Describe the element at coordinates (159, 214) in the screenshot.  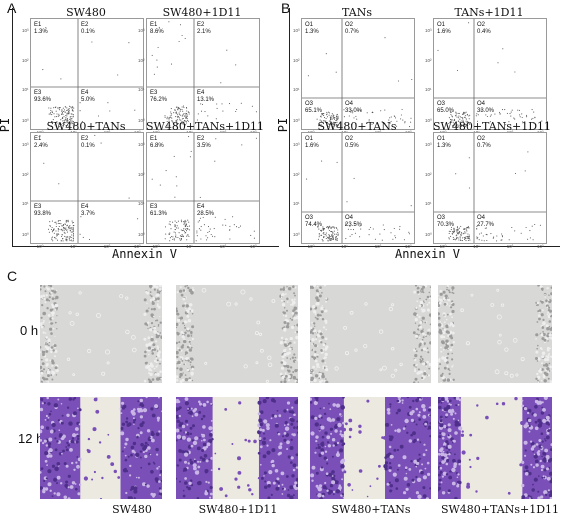
I see `quadrant-percentage: 61.3%` at that location.